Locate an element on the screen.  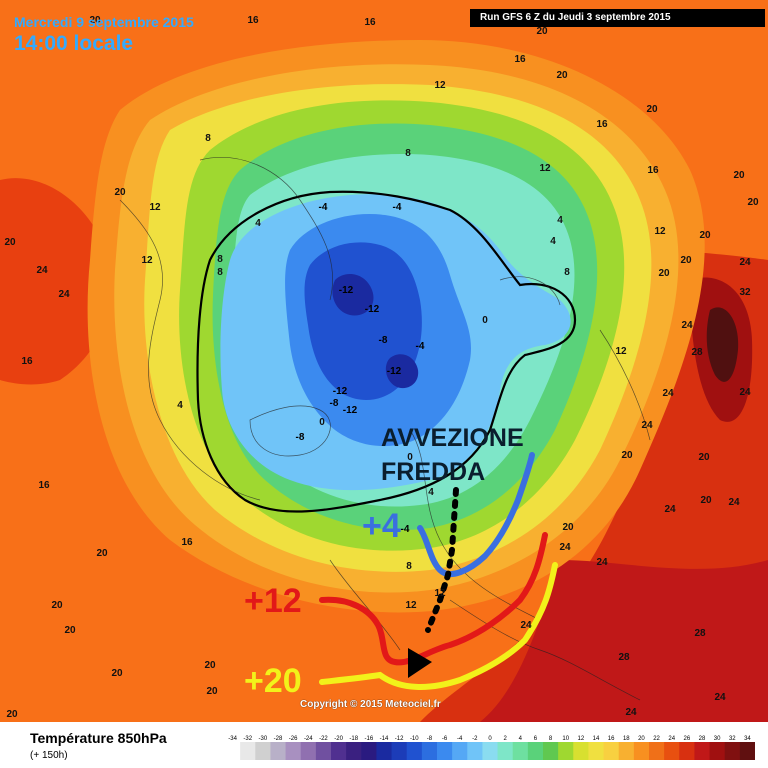
contour-label: -8 is located at coordinates (300, 437).